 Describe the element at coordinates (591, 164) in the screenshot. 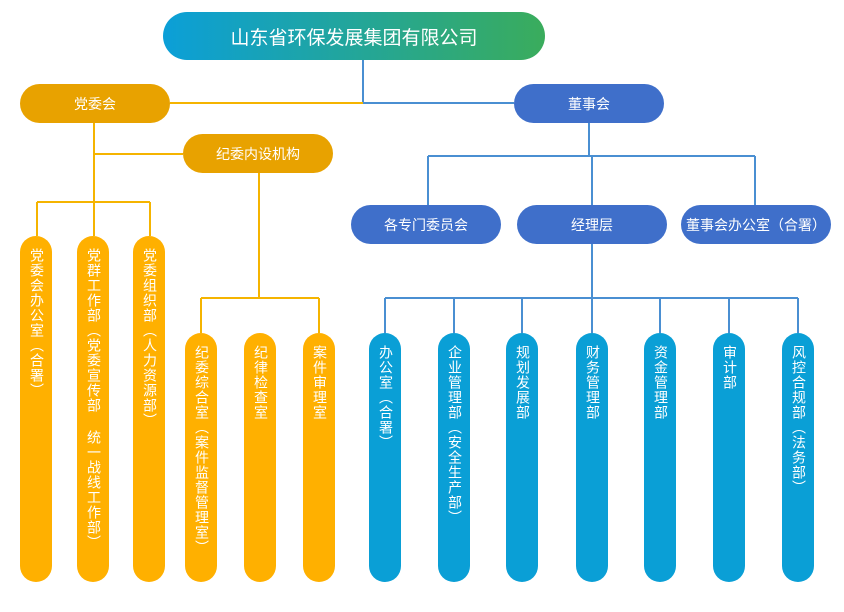

I see `board-branch-lines` at that location.